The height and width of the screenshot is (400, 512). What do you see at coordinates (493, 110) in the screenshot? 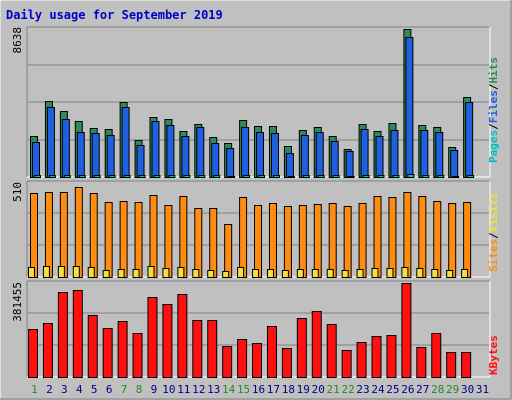
I see `hits-side-legend: Pages/Files/Hits` at bounding box center [493, 110].